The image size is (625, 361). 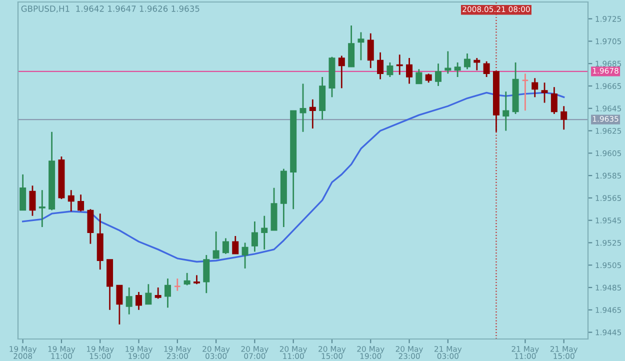 What do you see at coordinates (110, 9) in the screenshot?
I see `chart-title: GBPUSD,H1 1.9642 1.9647 1.9626 1.9635` at bounding box center [110, 9].